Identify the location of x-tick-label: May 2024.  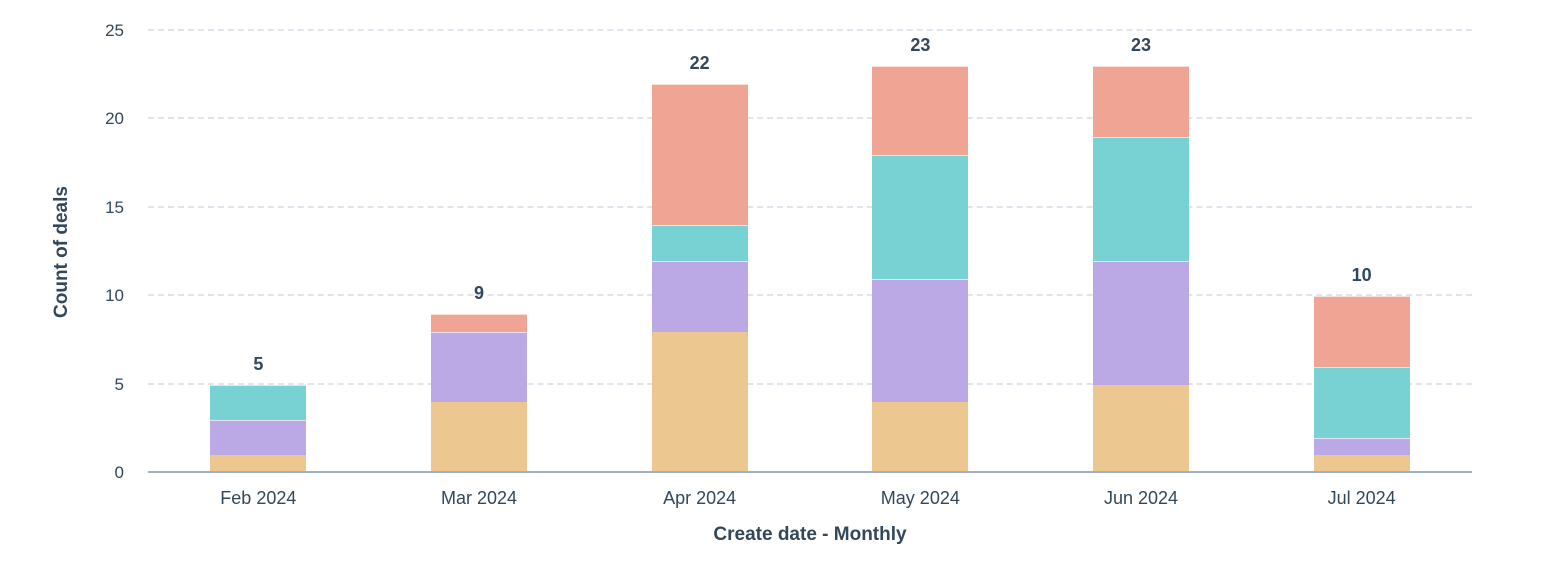
(920, 498).